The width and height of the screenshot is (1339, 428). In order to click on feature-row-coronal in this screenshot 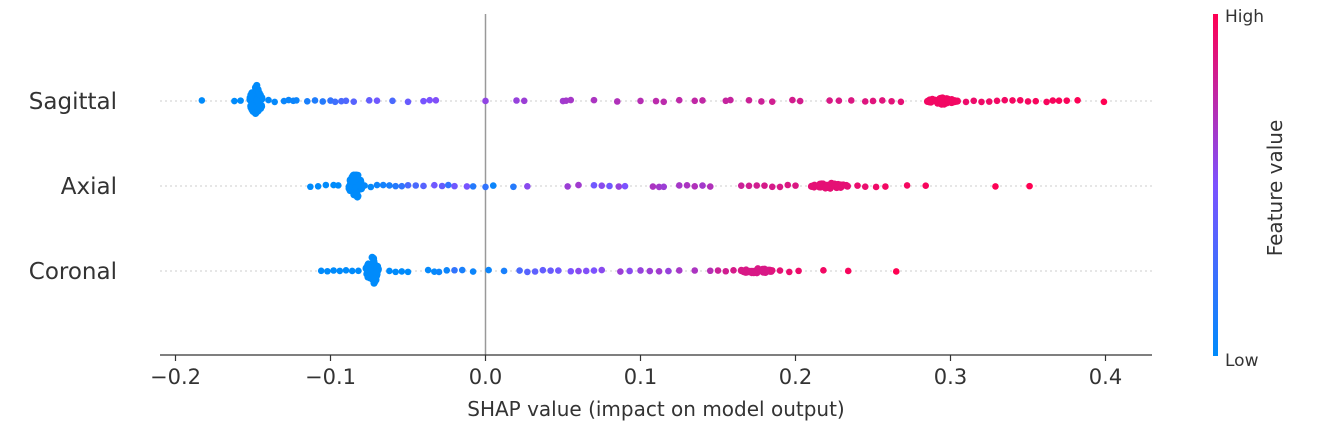, I will do `click(608, 270)`.